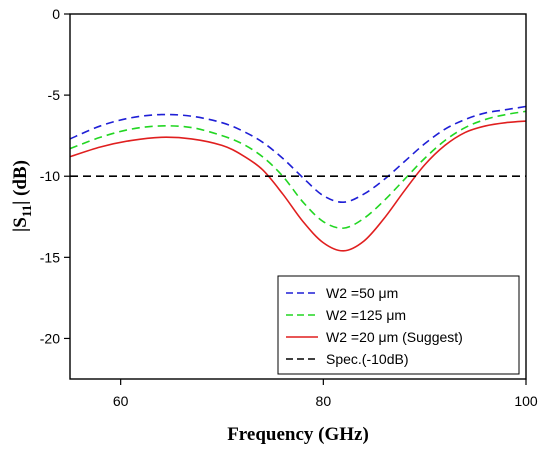 Image resolution: width=550 pixels, height=450 pixels. What do you see at coordinates (20, 224) in the screenshot?
I see `y-axis-title-prefix: |S` at bounding box center [20, 224].